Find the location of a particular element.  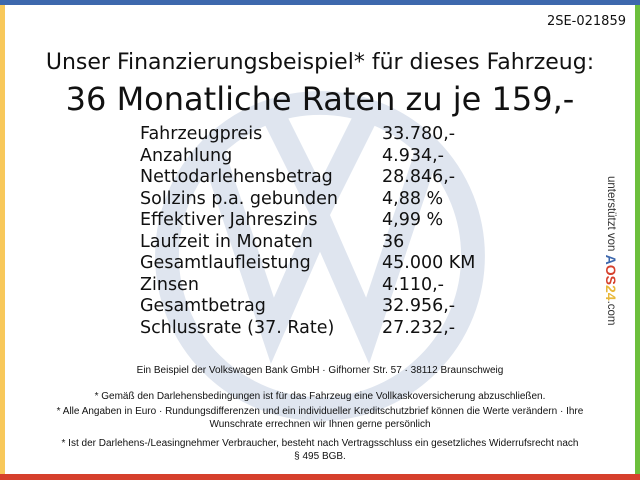

table-row: Gesamtbetrag 32.956,- is located at coordinates (307, 307).